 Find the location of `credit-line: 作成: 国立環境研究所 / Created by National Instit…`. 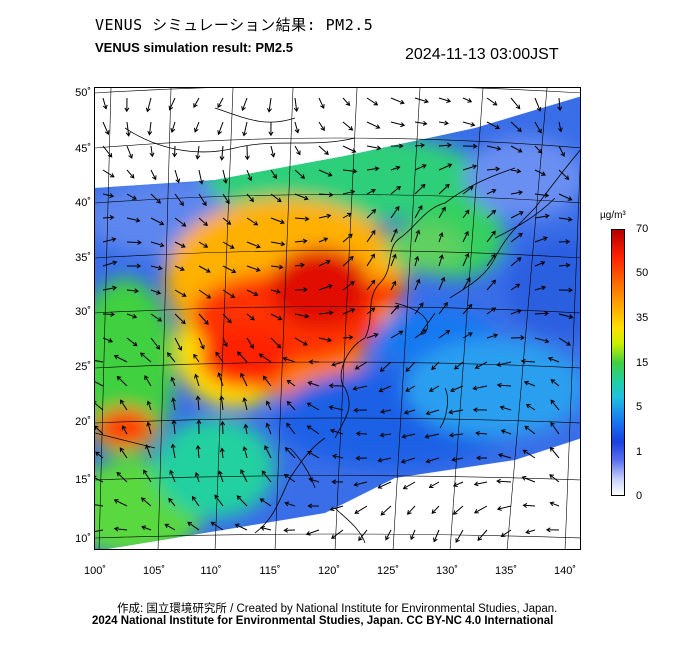

credit-line: 作成: 国立環境研究所 / Created by National Instit… is located at coordinates (337, 609).